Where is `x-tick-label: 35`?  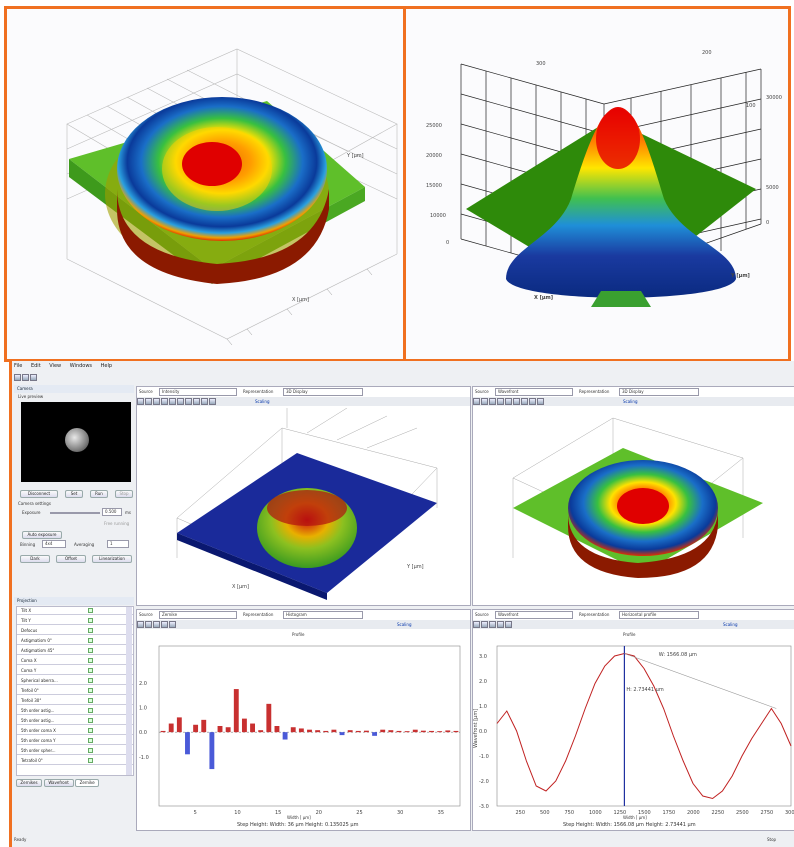 x-tick-label: 35 is located at coordinates (441, 813).